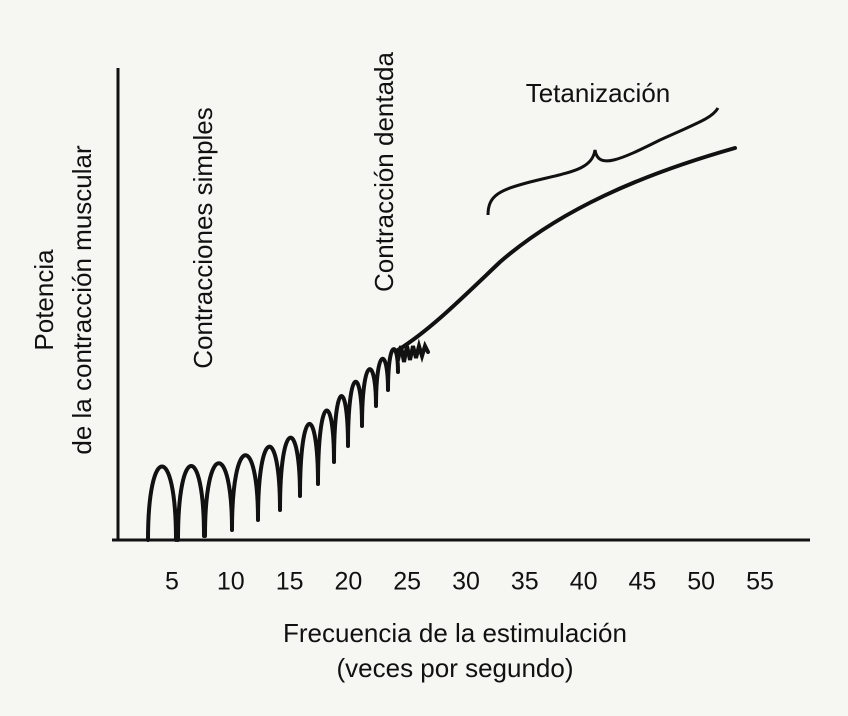  I want to click on x-tick-label: 35, so click(525, 582).